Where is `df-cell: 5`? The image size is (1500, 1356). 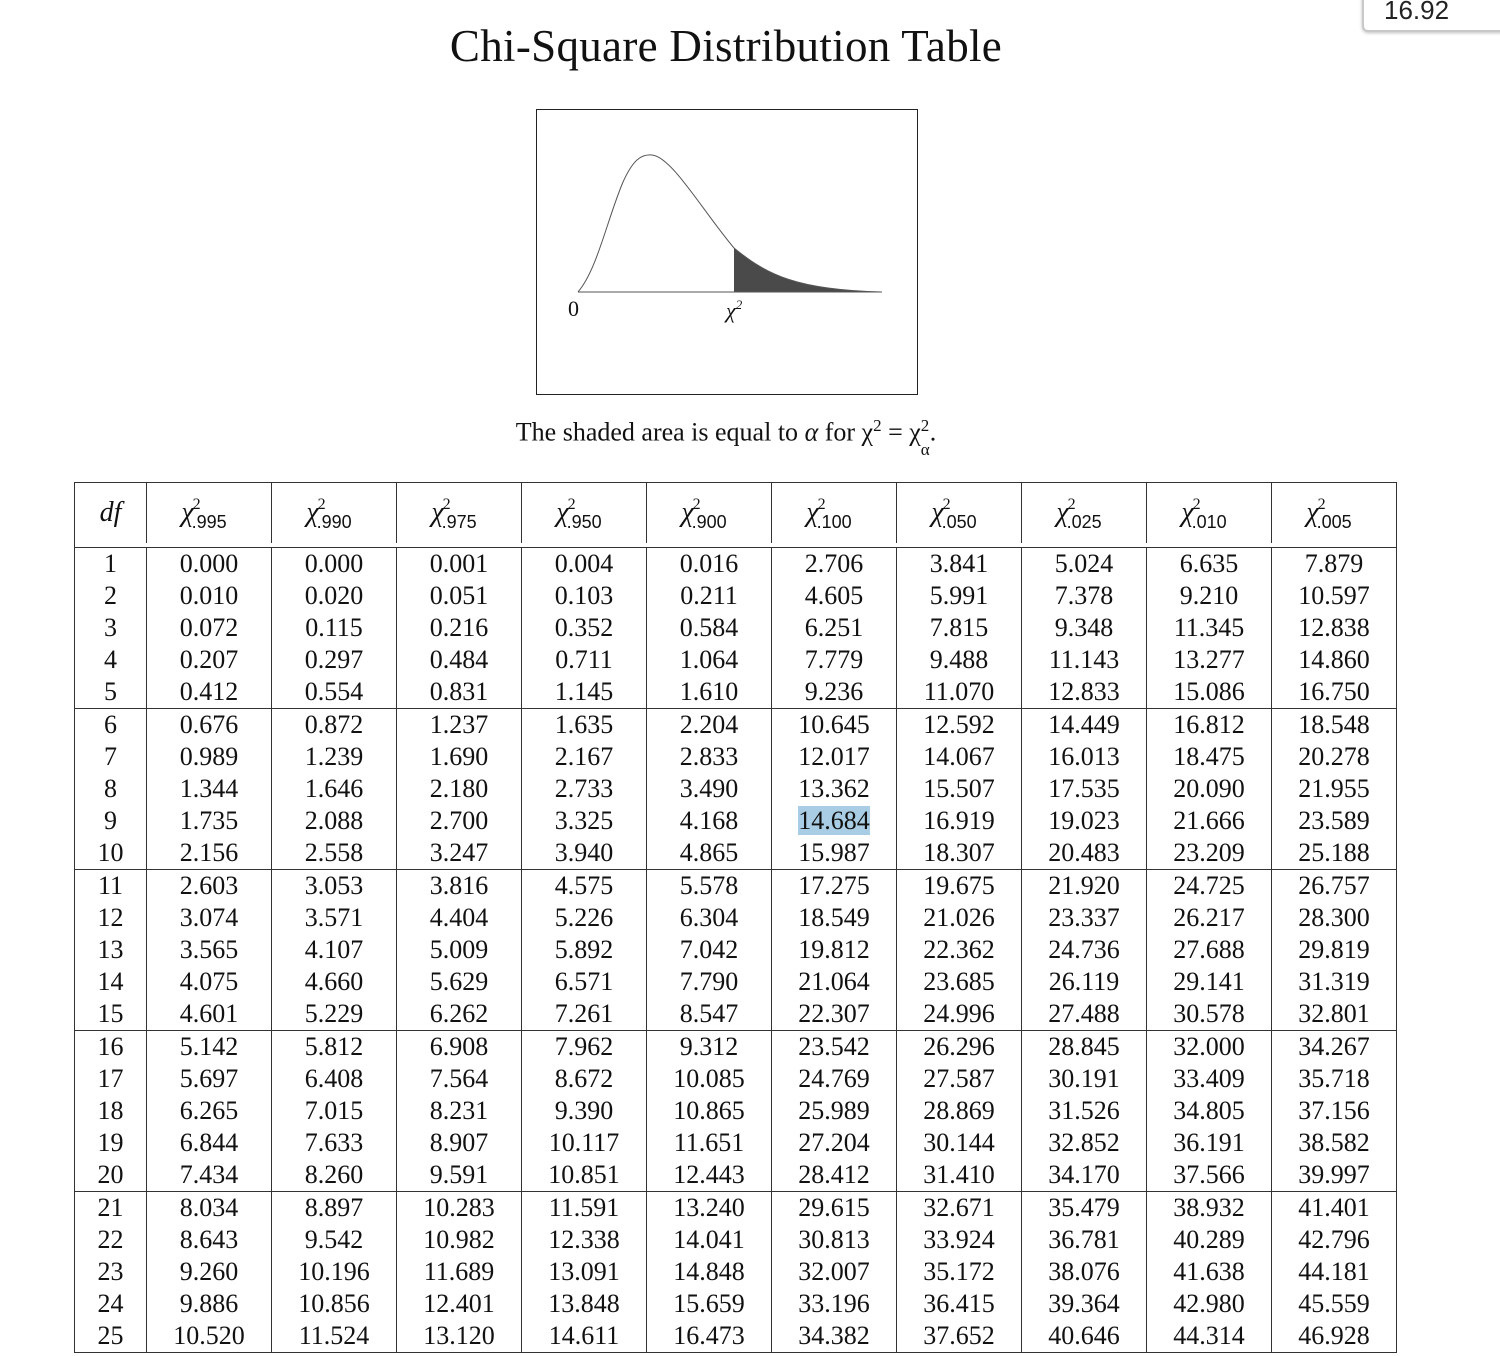 df-cell: 5 is located at coordinates (111, 692).